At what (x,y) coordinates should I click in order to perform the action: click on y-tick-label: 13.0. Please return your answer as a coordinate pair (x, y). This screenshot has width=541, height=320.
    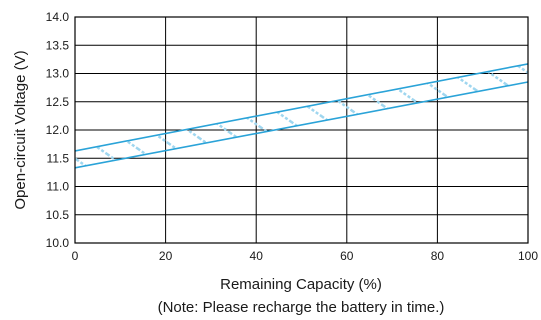
    Looking at the image, I should click on (58, 74).